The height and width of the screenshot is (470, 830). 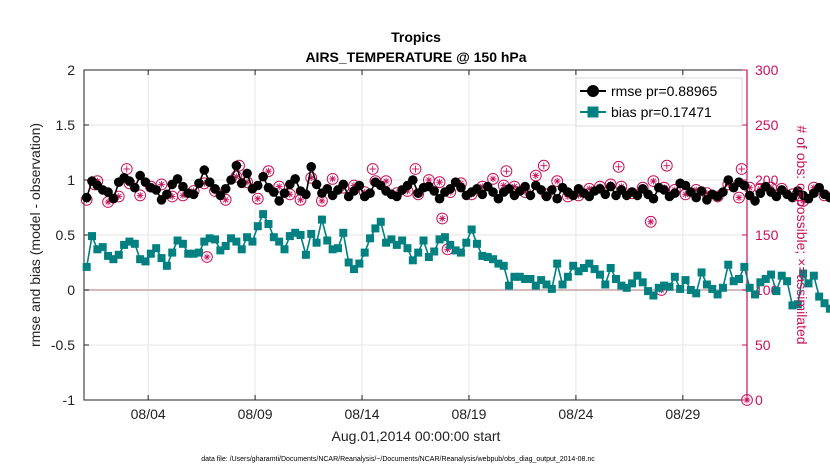 What do you see at coordinates (682, 414) in the screenshot?
I see `x-tick-label: 08/29` at bounding box center [682, 414].